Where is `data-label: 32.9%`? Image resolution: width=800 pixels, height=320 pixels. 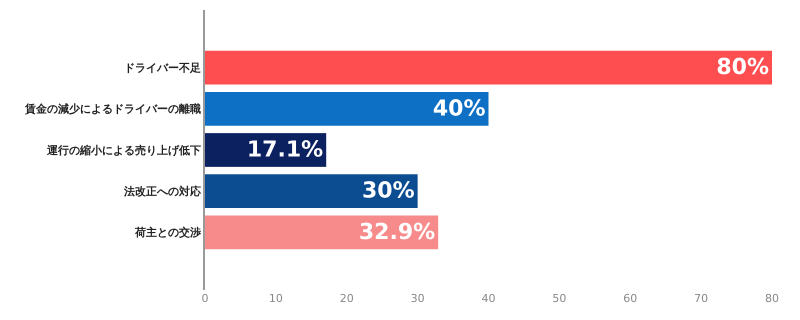 data-label: 32.9% is located at coordinates (397, 232).